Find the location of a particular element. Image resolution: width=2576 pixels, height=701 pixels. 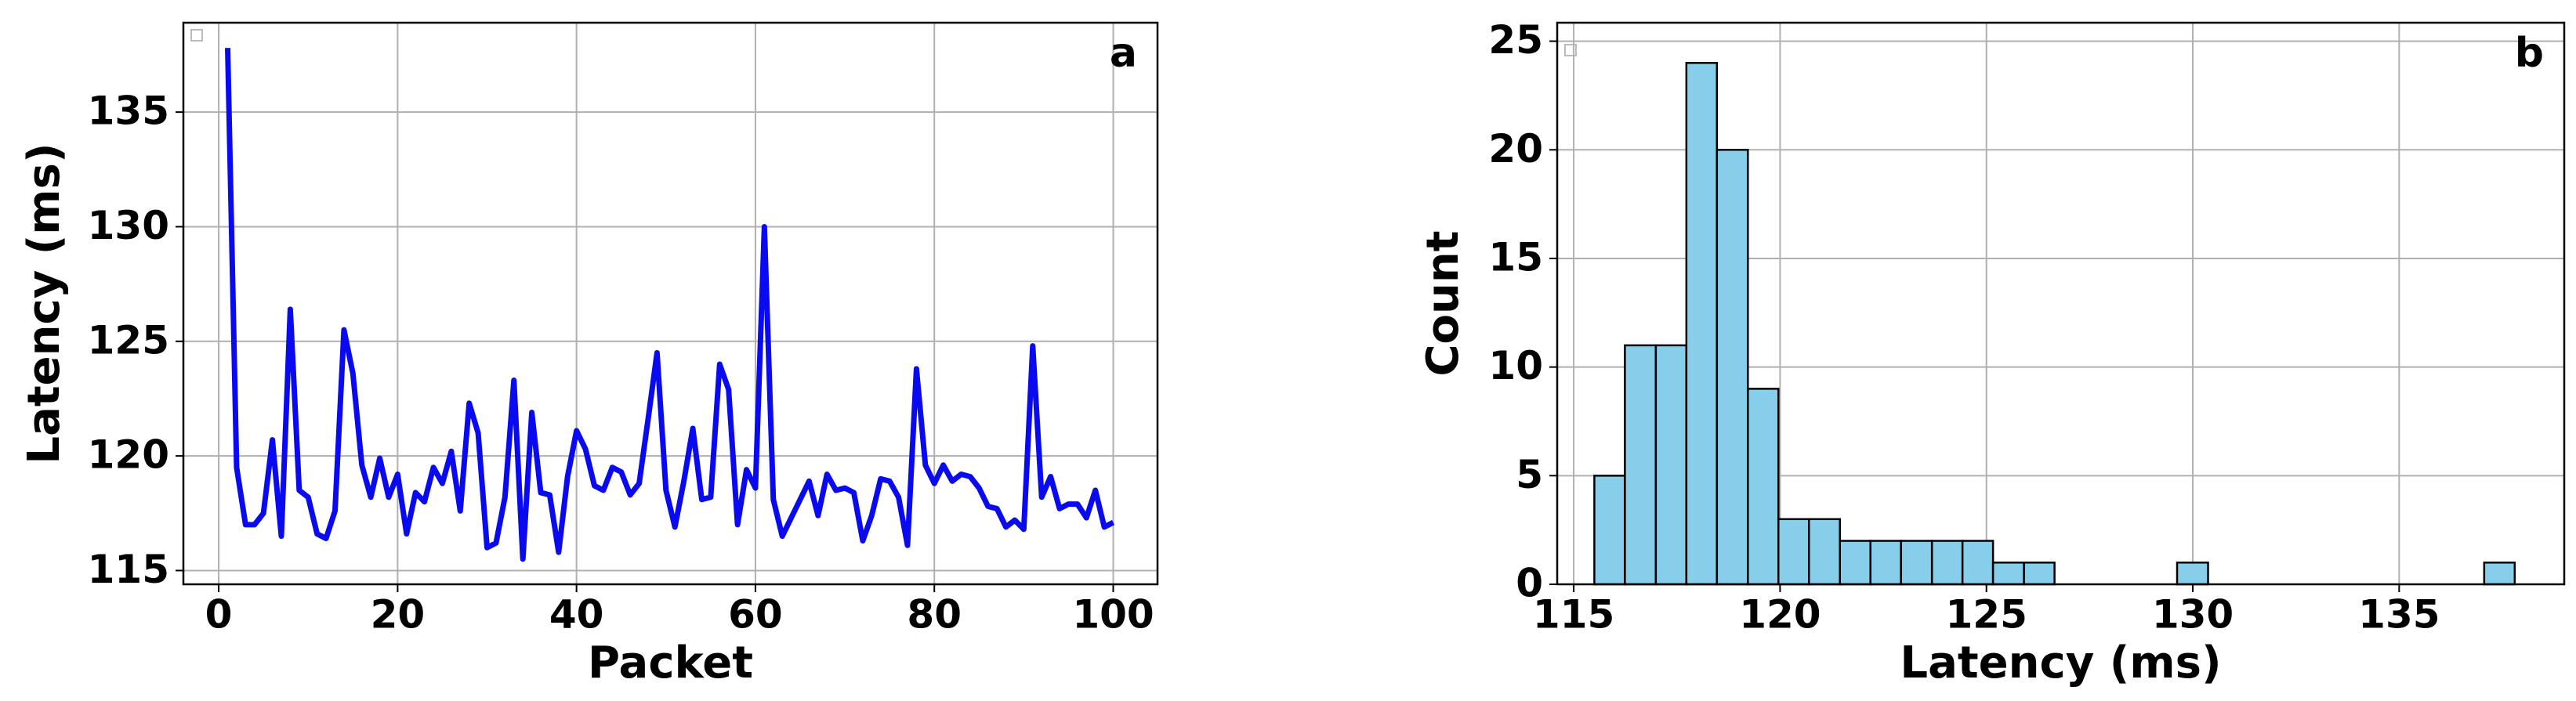

y-tick-label: 0 is located at coordinates (1529, 583).